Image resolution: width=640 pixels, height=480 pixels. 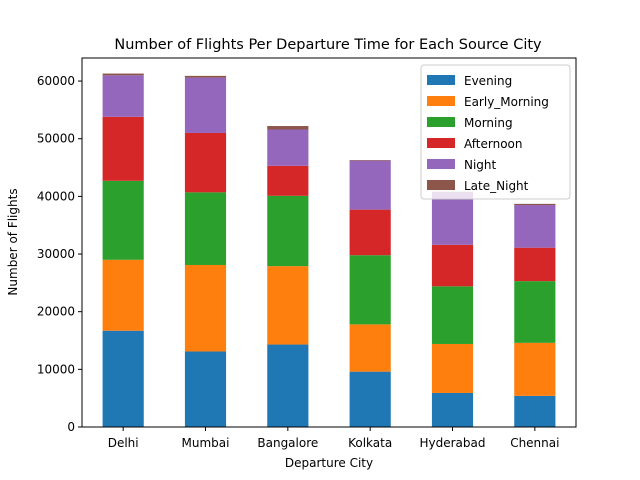 I want to click on y-tick-label: 50000, so click(x=56, y=139).